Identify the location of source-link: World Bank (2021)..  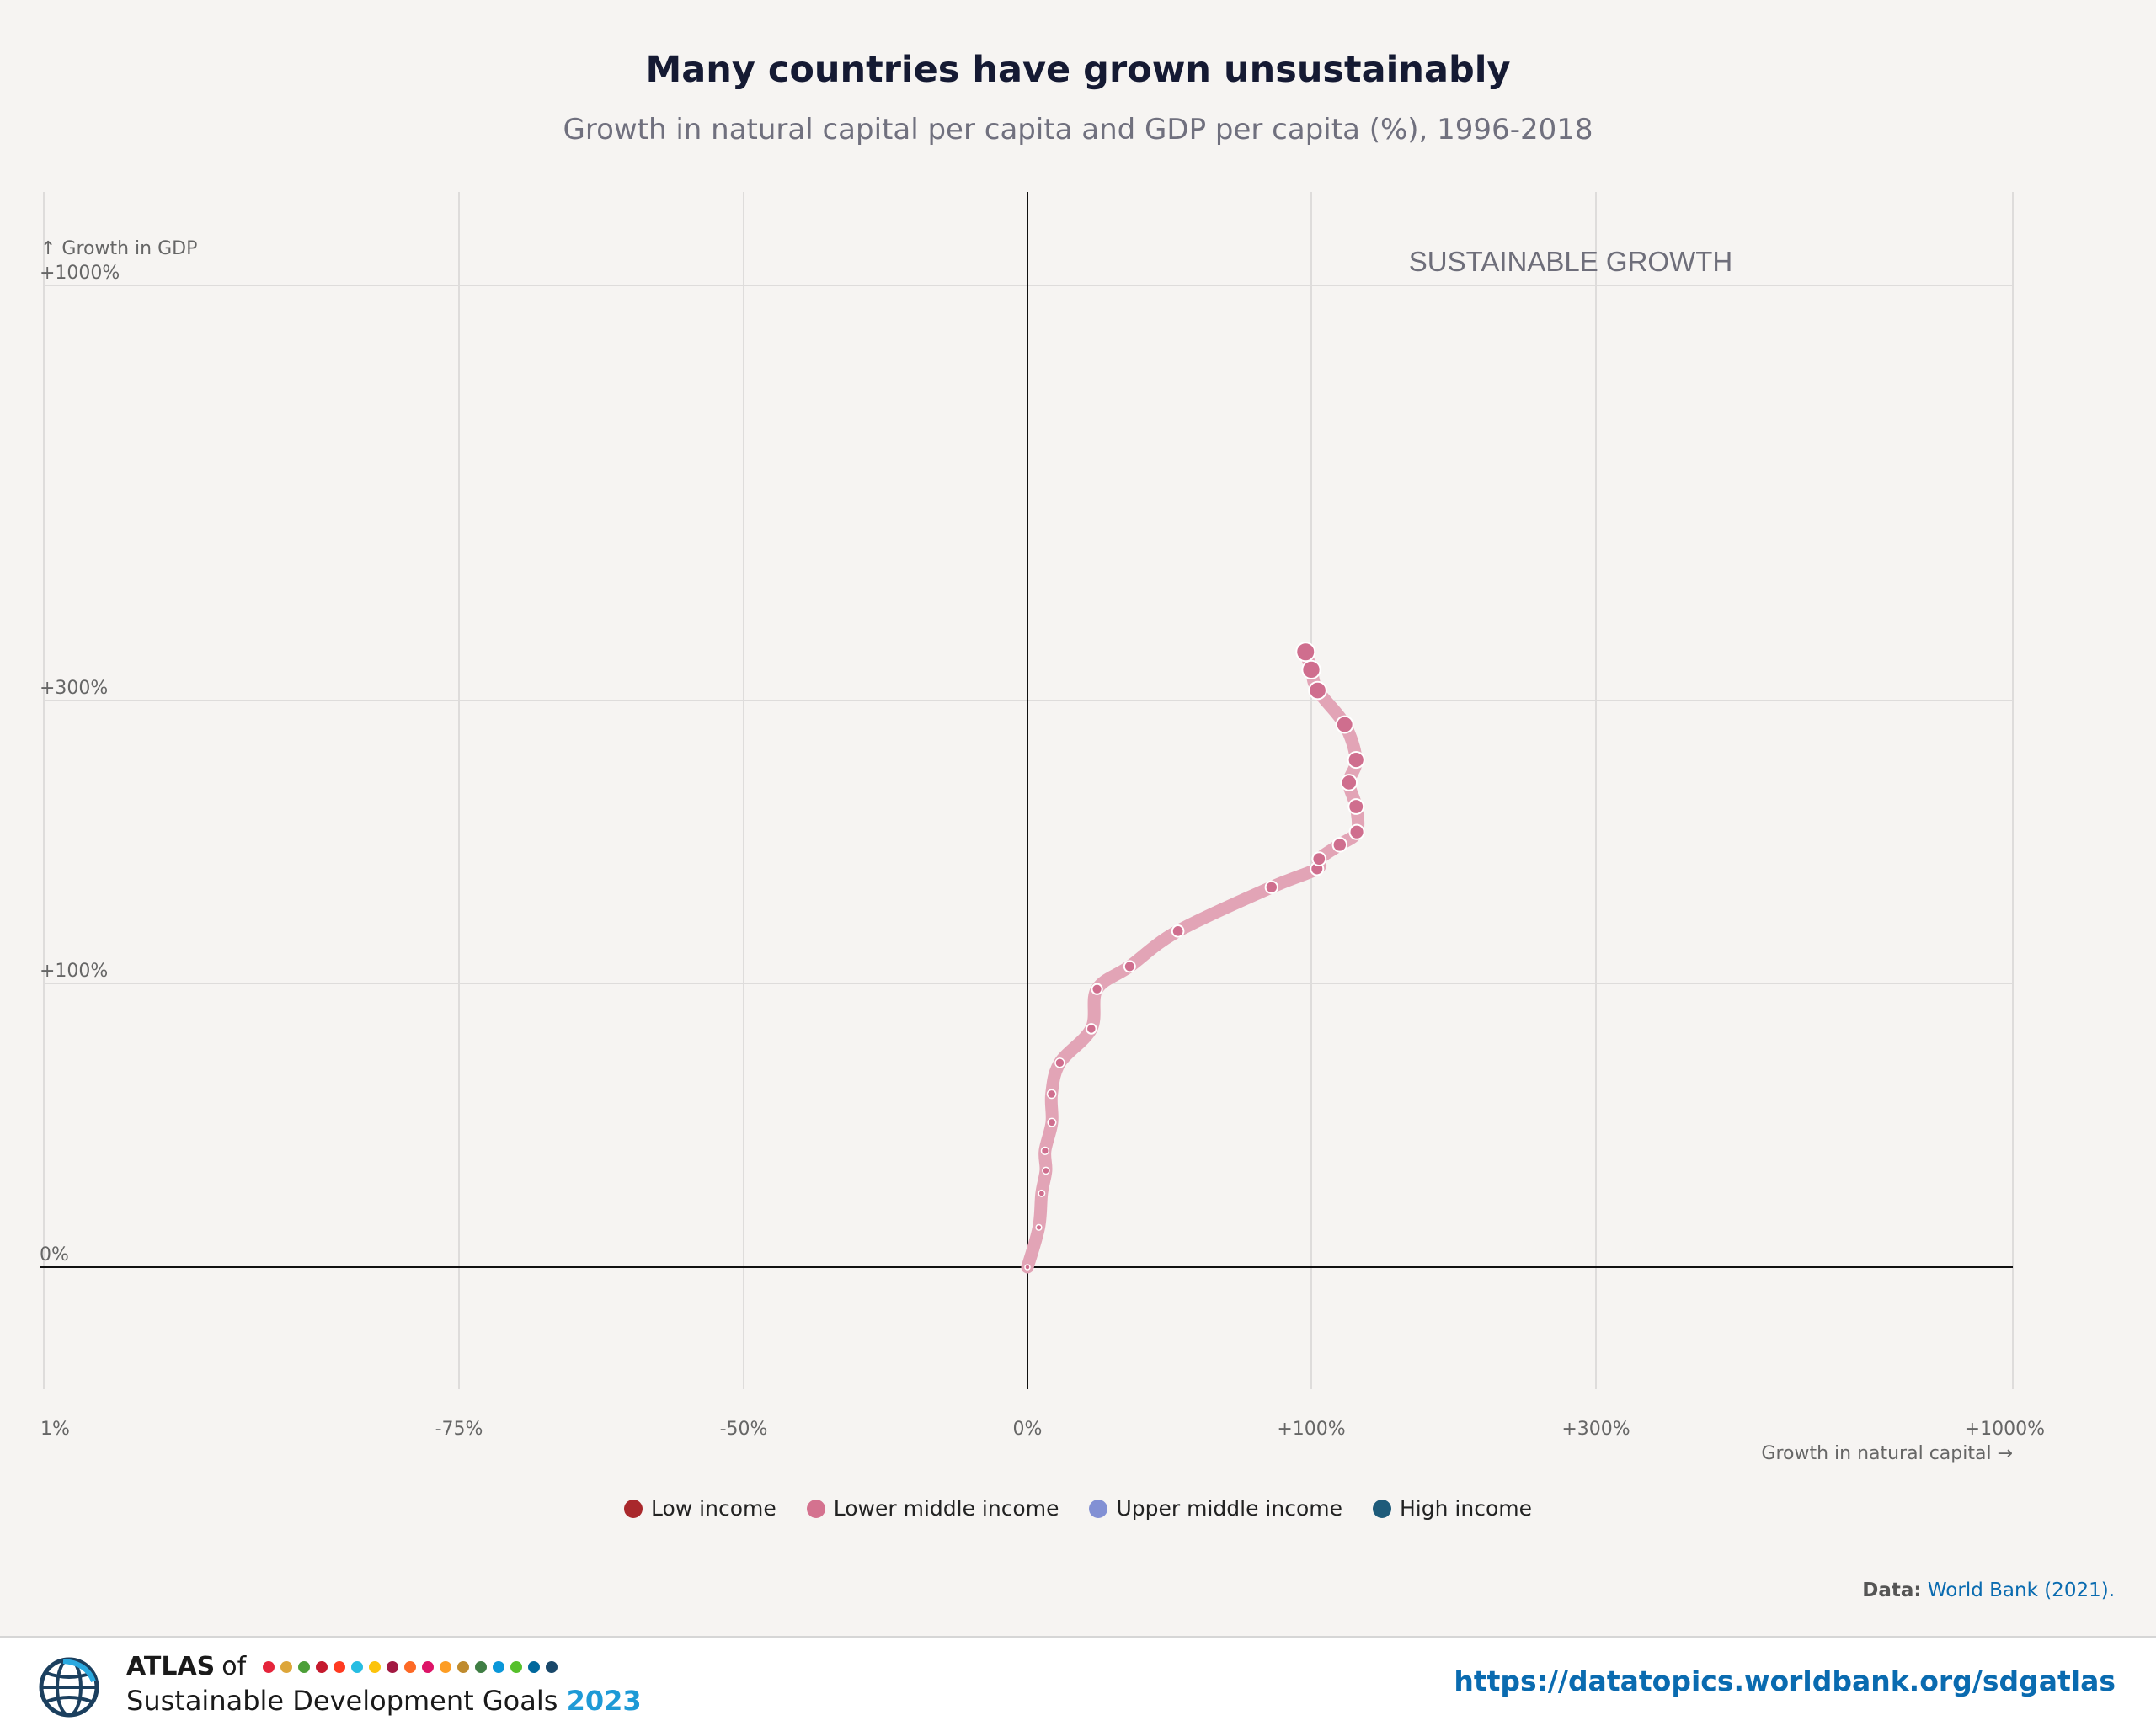
(2021, 1590).